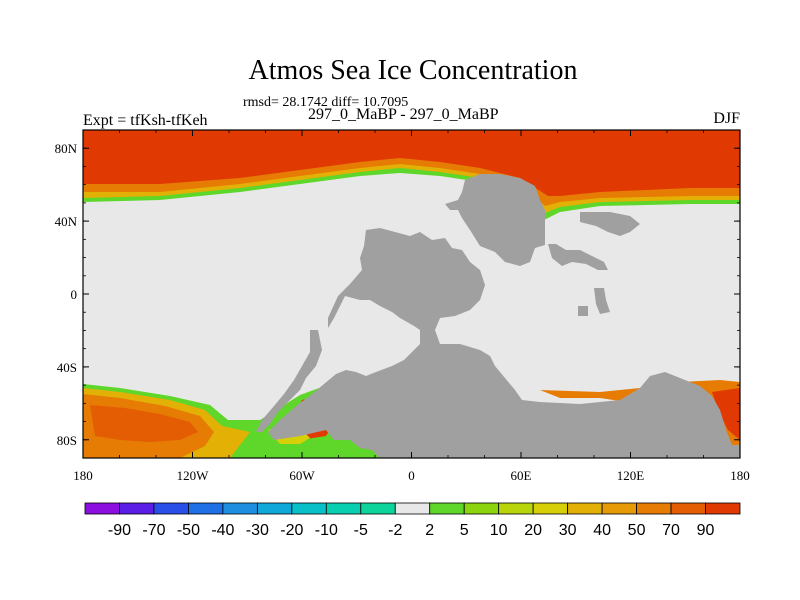 The image size is (800, 600). Describe the element at coordinates (411, 163) in the screenshot. I see `arctic-band-red` at that location.